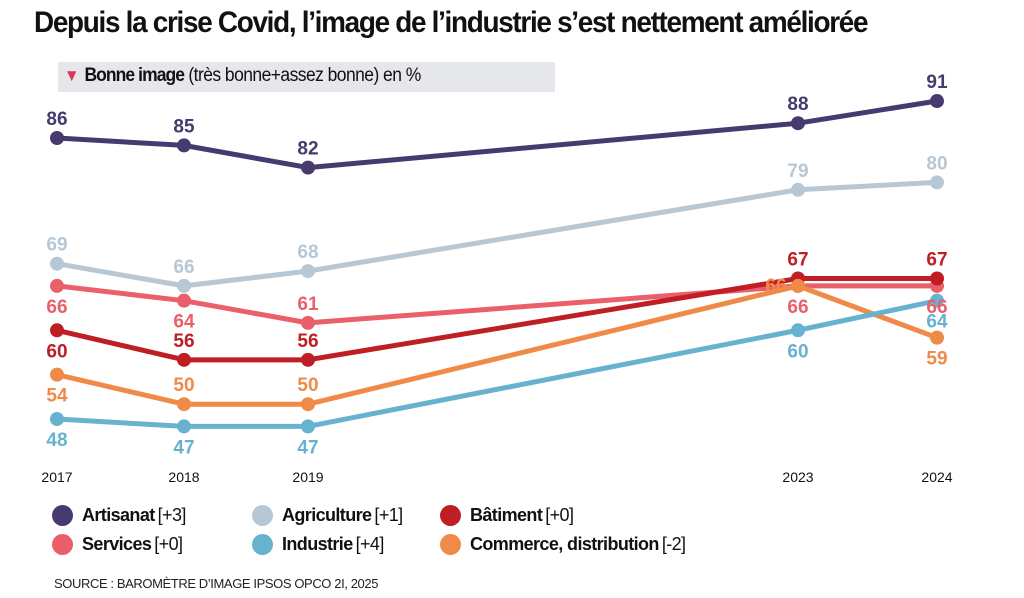 The width and height of the screenshot is (1024, 598). Describe the element at coordinates (56, 307) in the screenshot. I see `data-label-services-2017: 66` at that location.